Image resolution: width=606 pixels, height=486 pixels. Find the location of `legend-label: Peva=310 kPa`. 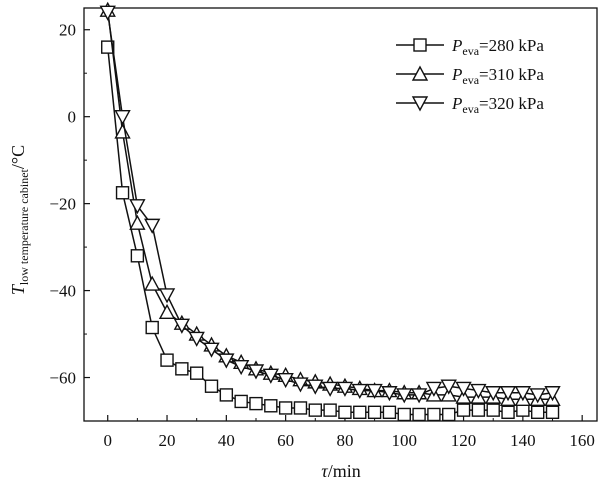

legend-label: Peva=310 kPa is located at coordinates (497, 76).